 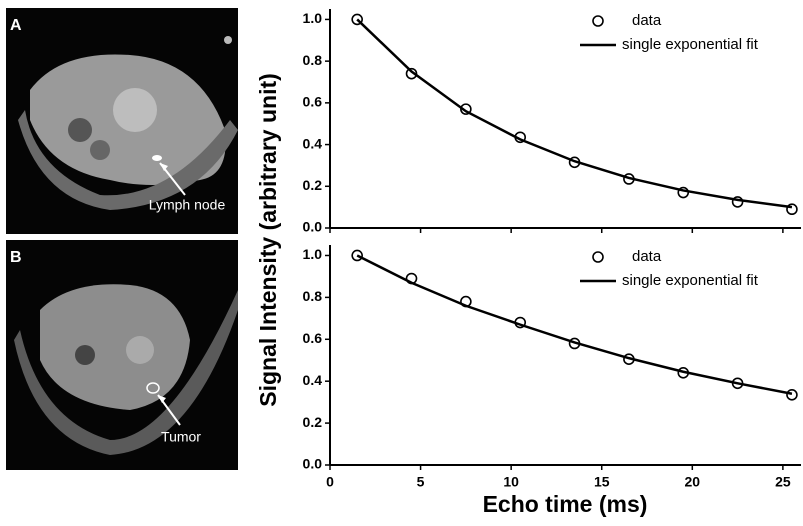 What do you see at coordinates (330, 482) in the screenshot?
I see `x-tick-label: 0` at bounding box center [330, 482].